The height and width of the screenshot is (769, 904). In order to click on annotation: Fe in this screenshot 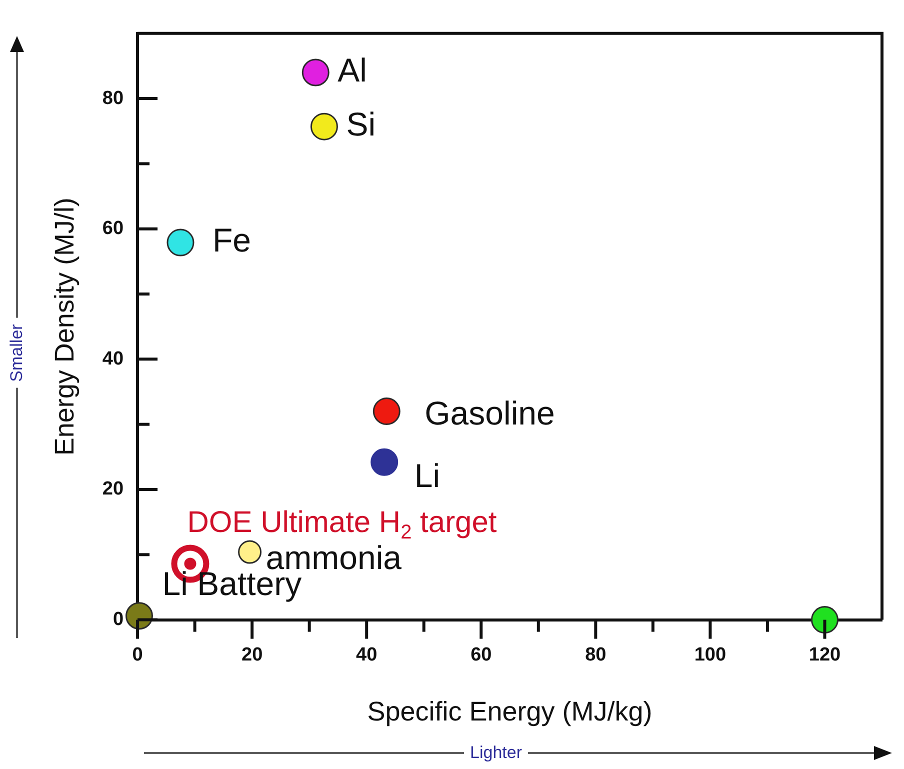, I will do `click(231, 240)`.